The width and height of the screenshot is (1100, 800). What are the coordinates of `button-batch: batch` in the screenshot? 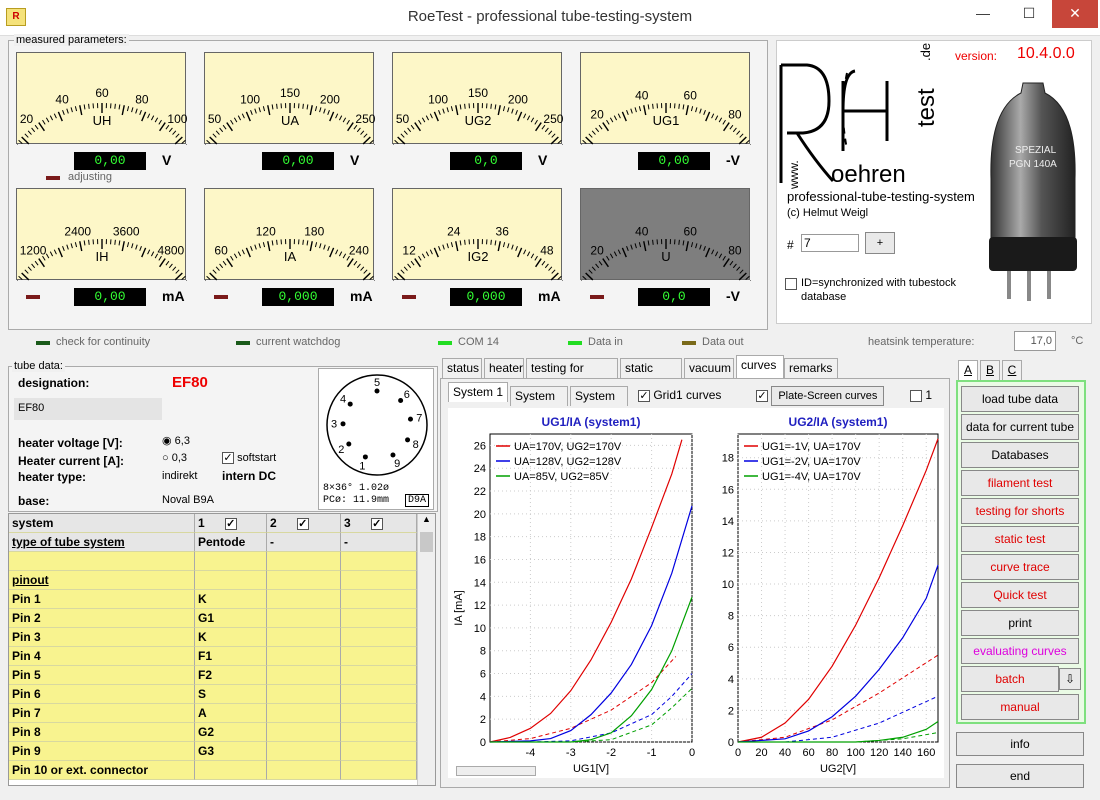 It's located at (1010, 679).